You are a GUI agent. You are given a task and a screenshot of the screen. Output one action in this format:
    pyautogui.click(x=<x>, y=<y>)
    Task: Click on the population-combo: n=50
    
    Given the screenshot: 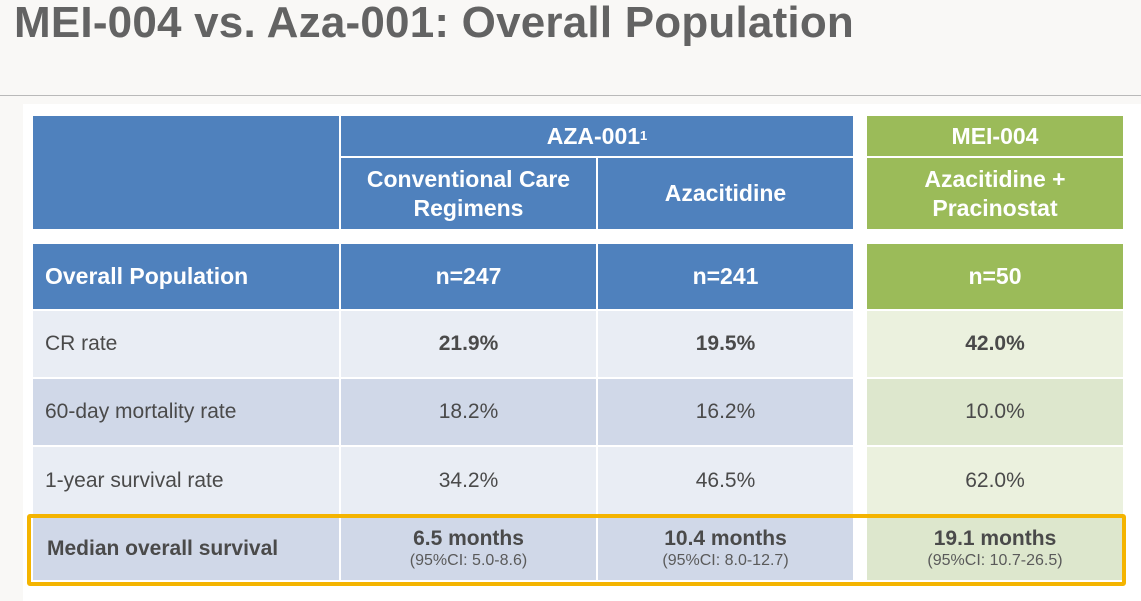 What is the action you would take?
    pyautogui.click(x=995, y=276)
    